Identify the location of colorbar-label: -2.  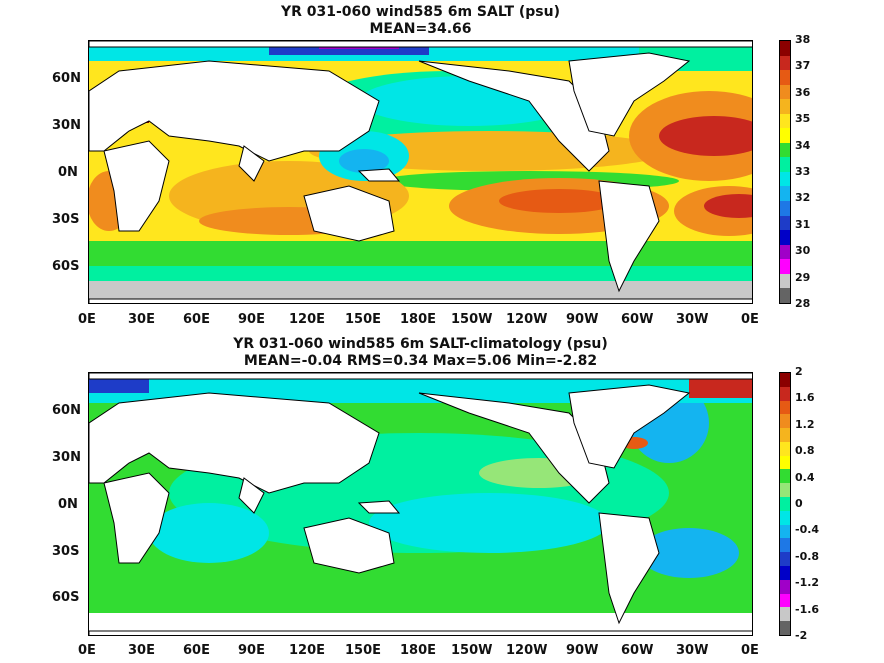
(801, 635).